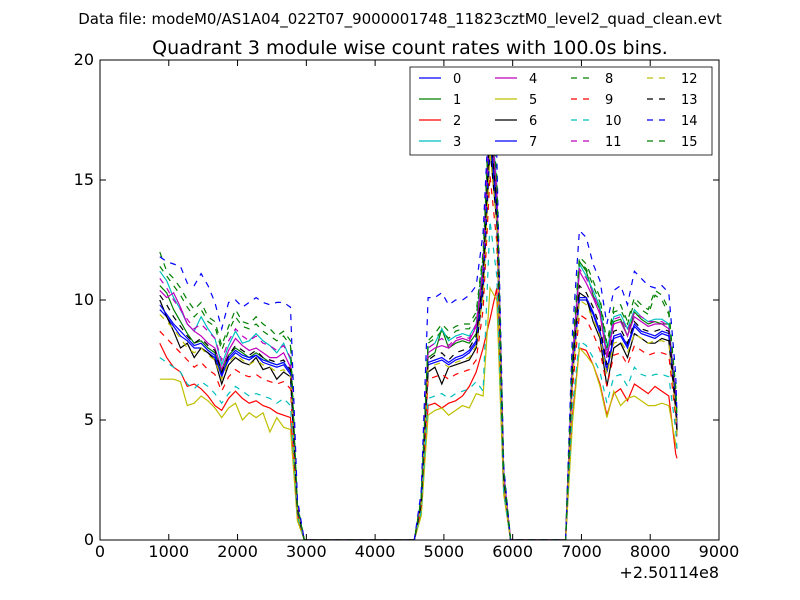  Describe the element at coordinates (457, 121) in the screenshot. I see `legend-label-2: 2` at that location.